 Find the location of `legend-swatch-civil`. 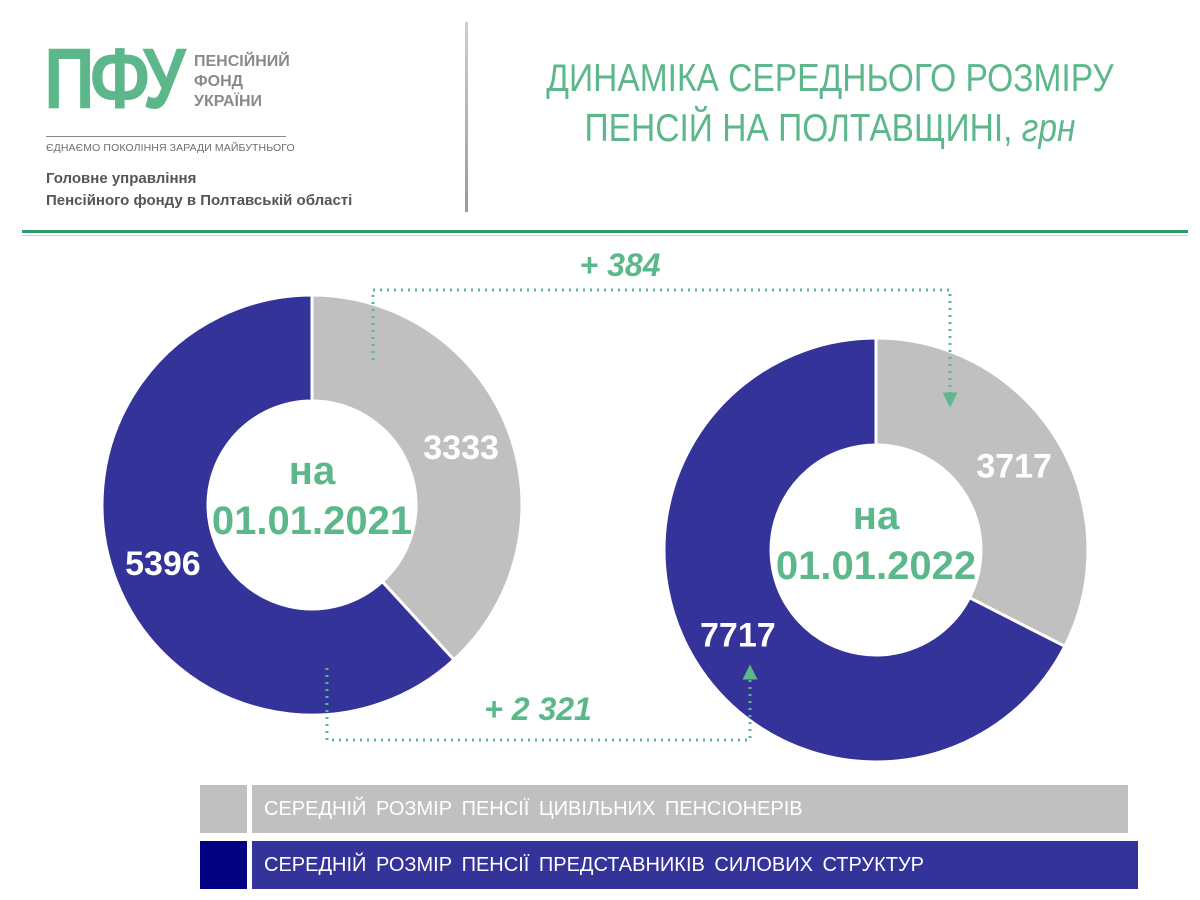

legend-swatch-civil is located at coordinates (223, 809).